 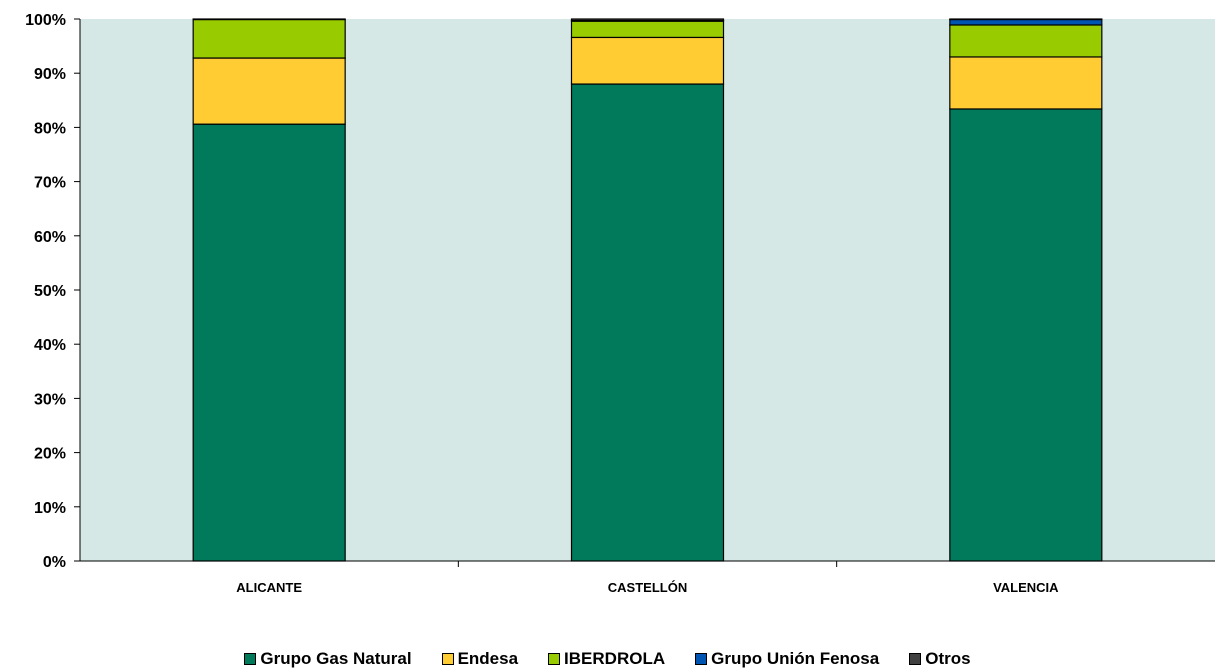 I want to click on bar-endesa-castell-n, so click(x=647, y=60).